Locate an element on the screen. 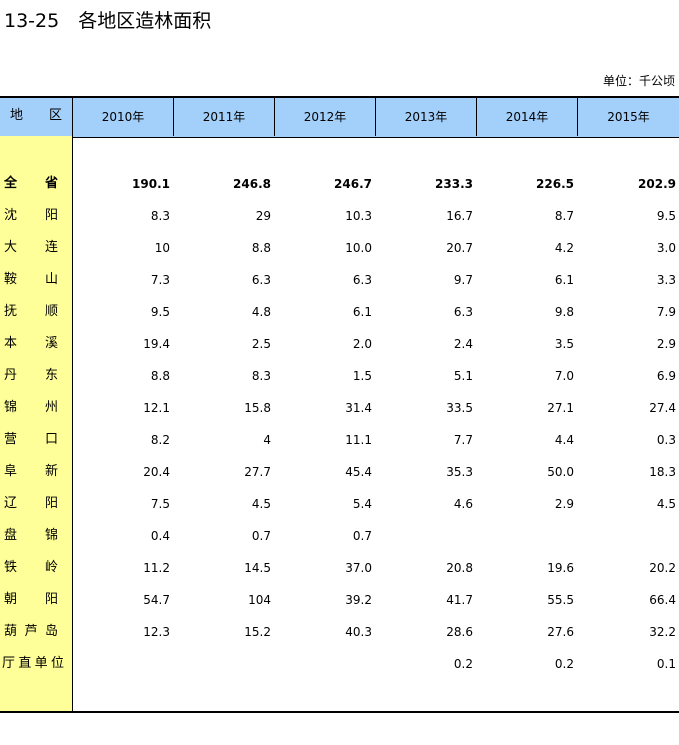 Image resolution: width=679 pixels, height=745 pixels. cell: 8.7 is located at coordinates (564, 216).